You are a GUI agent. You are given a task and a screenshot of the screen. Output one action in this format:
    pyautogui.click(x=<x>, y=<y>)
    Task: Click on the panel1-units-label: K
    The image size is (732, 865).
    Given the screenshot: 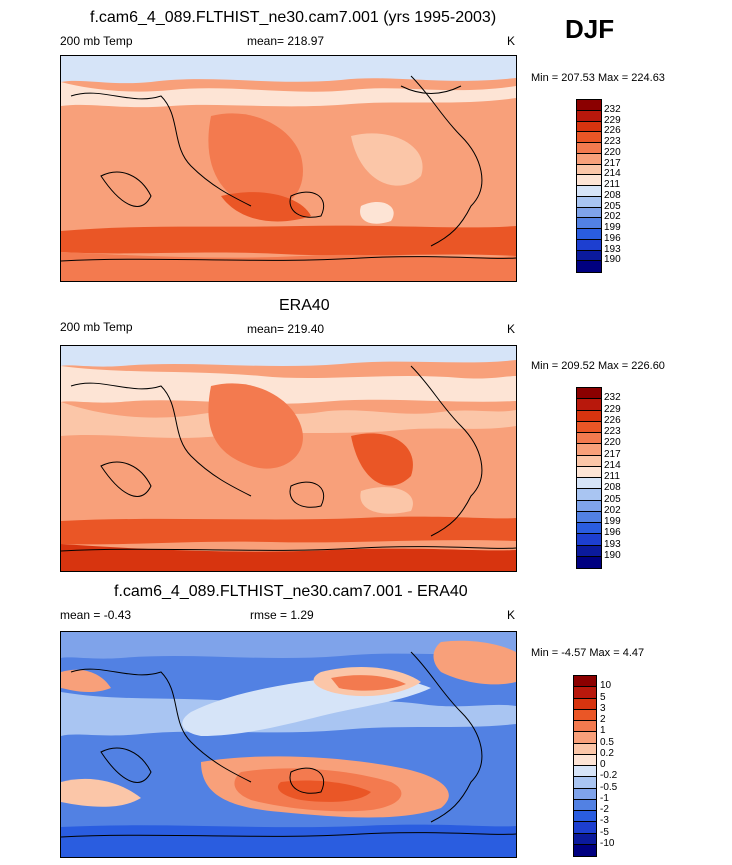 What is the action you would take?
    pyautogui.click(x=511, y=41)
    